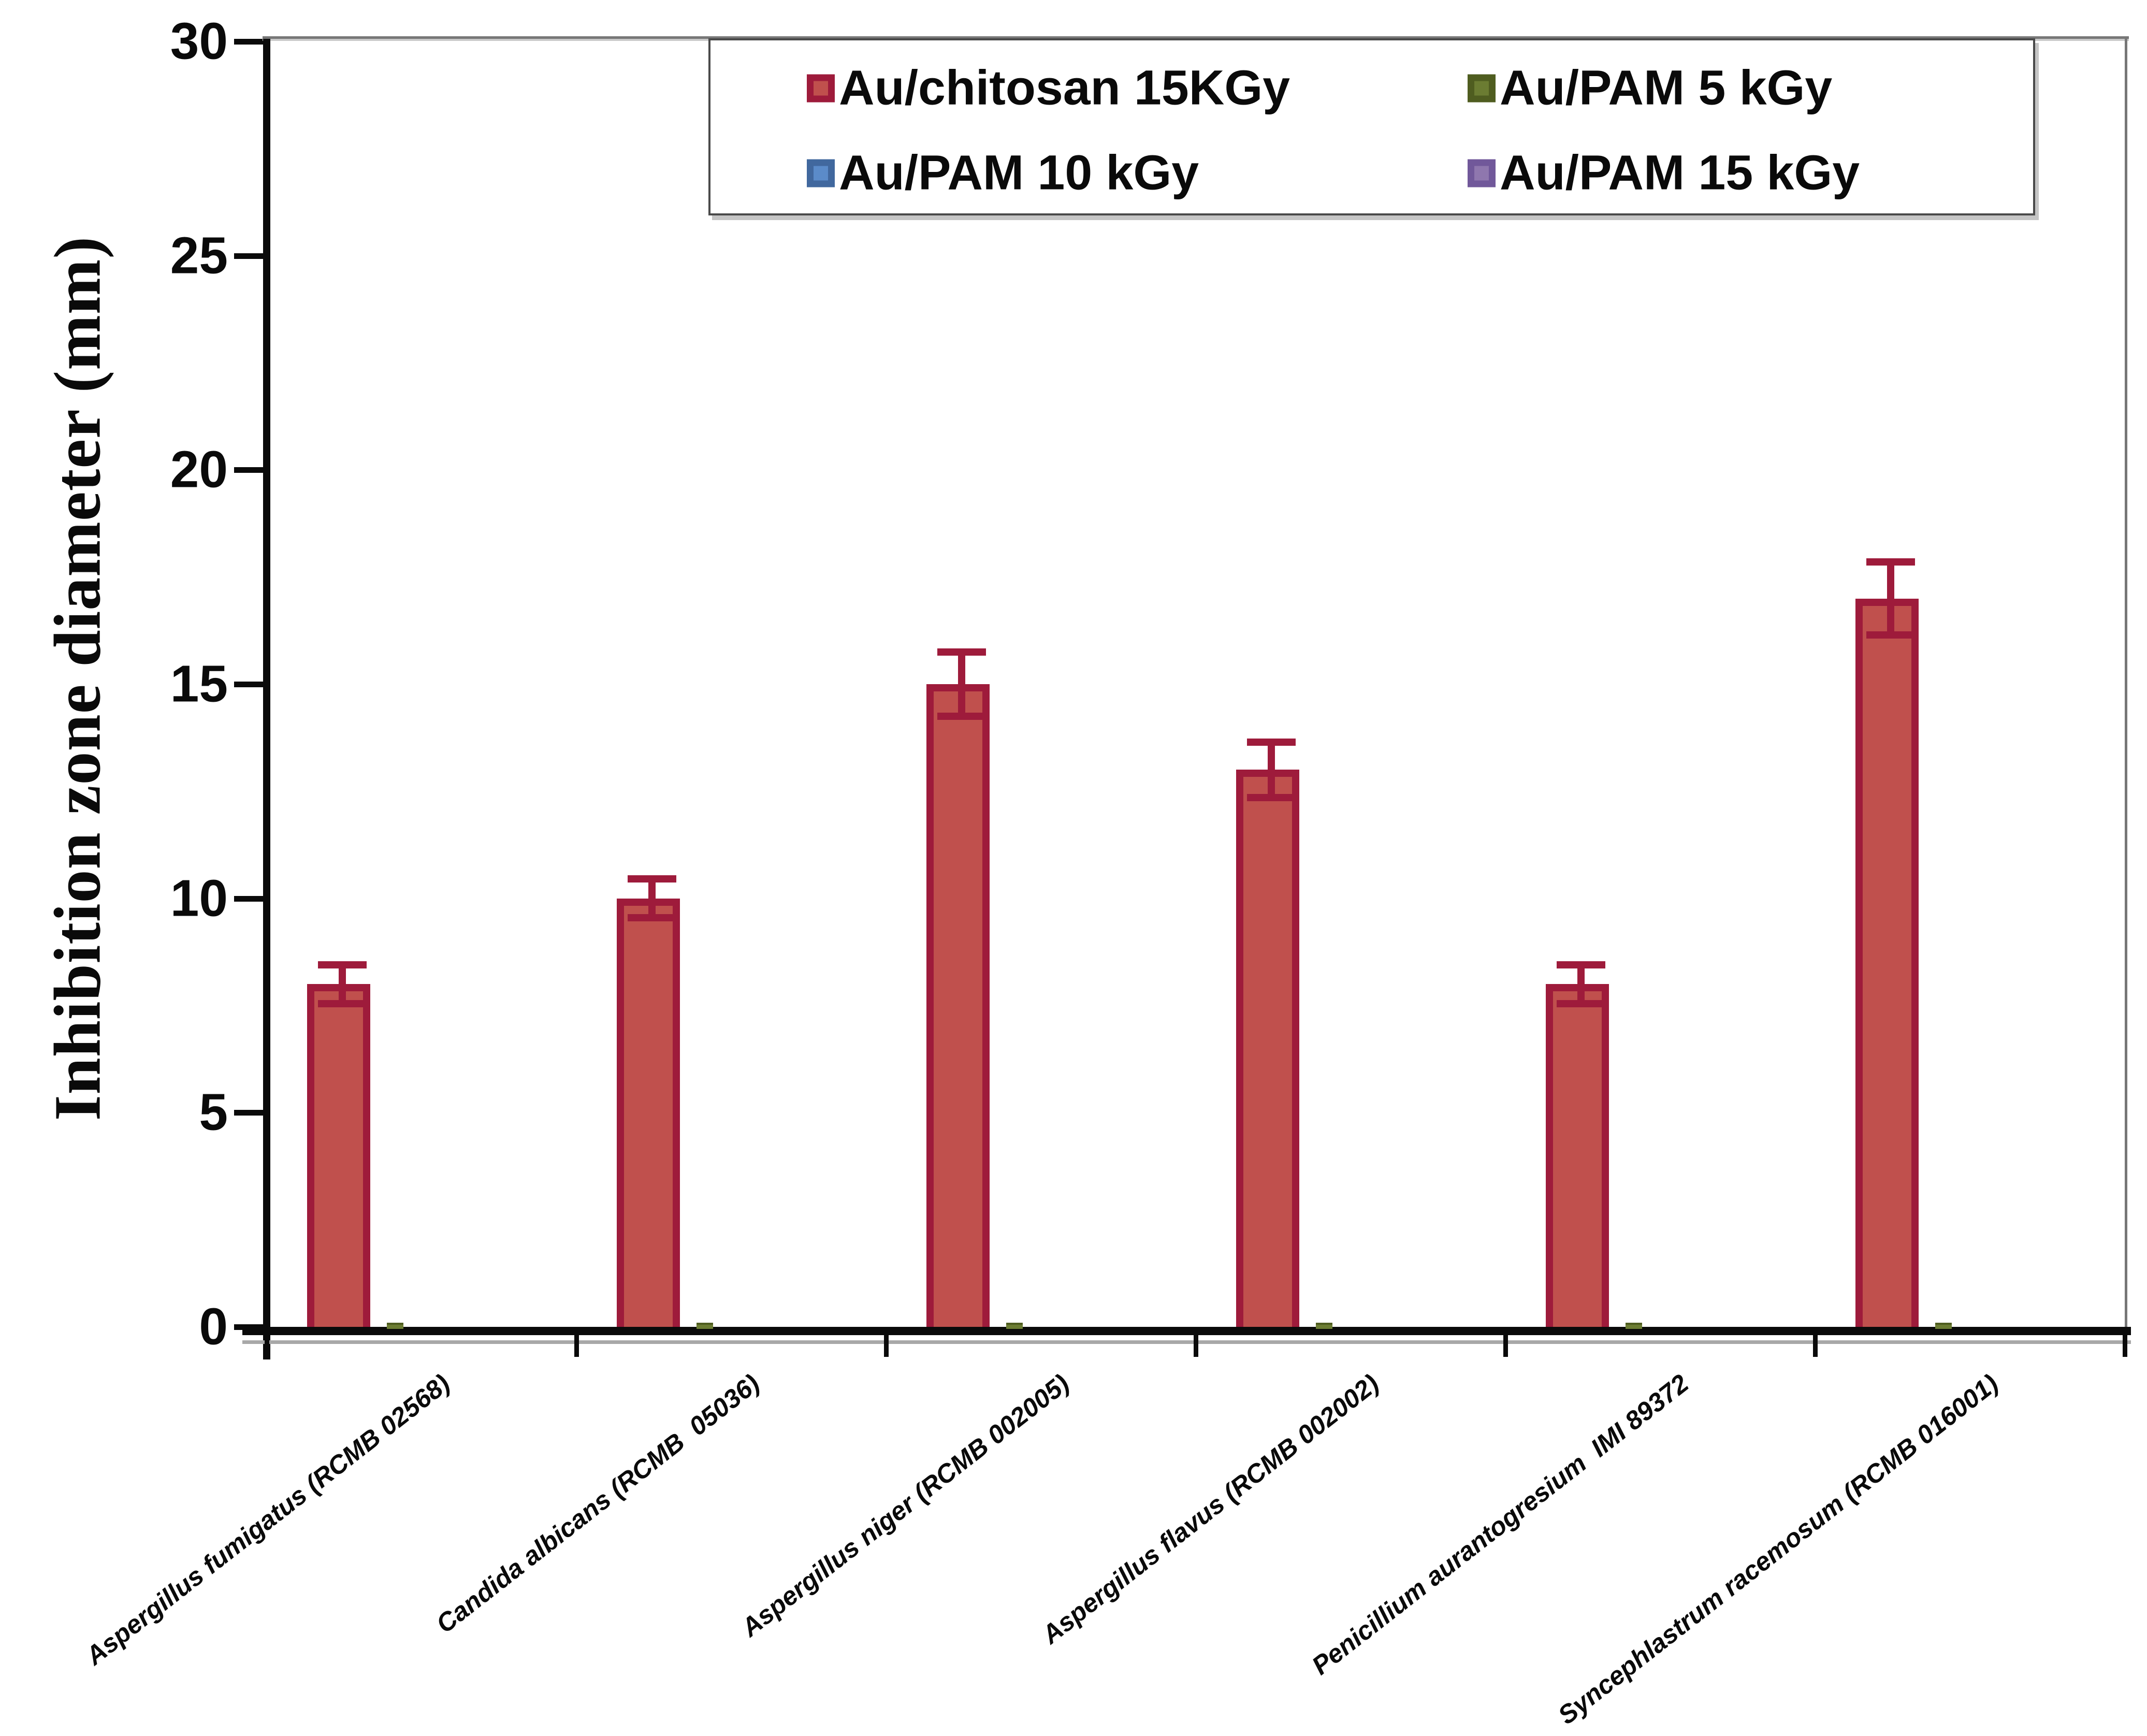 Image resolution: width=2147 pixels, height=1736 pixels. Describe the element at coordinates (597, 1503) in the screenshot. I see `x-category-label: Candida albicans (RCMB 05036)` at that location.